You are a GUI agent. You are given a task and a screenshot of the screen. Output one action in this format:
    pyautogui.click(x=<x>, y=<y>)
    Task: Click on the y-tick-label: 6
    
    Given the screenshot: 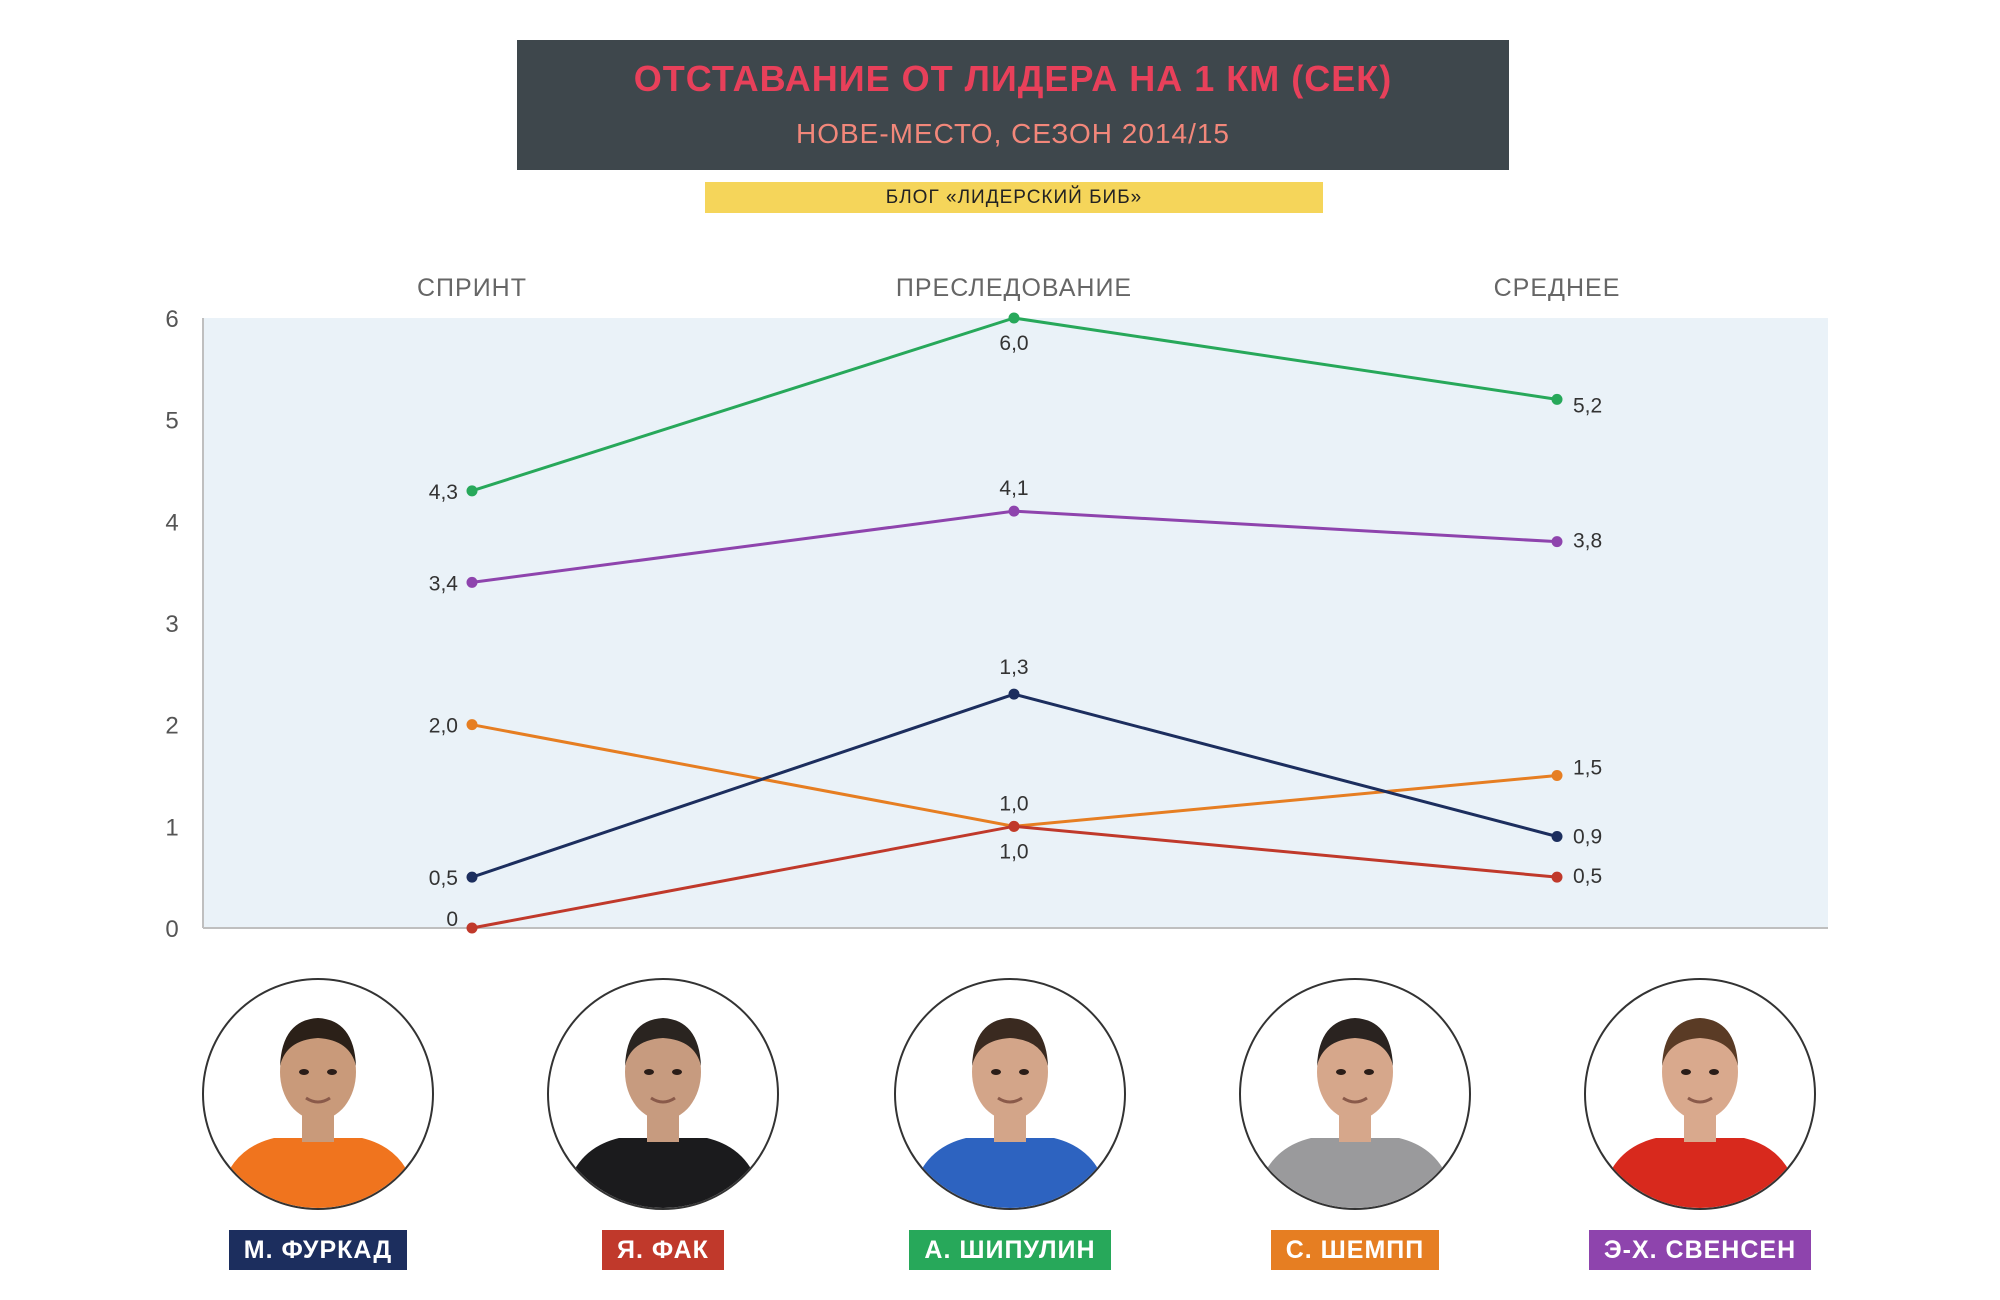 What is the action you would take?
    pyautogui.click(x=171, y=319)
    